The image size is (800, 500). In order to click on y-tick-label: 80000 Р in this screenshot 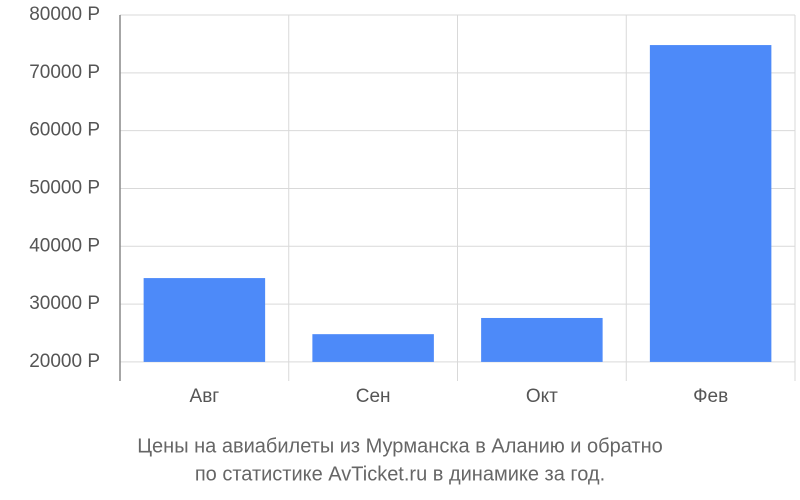, I will do `click(64, 14)`.